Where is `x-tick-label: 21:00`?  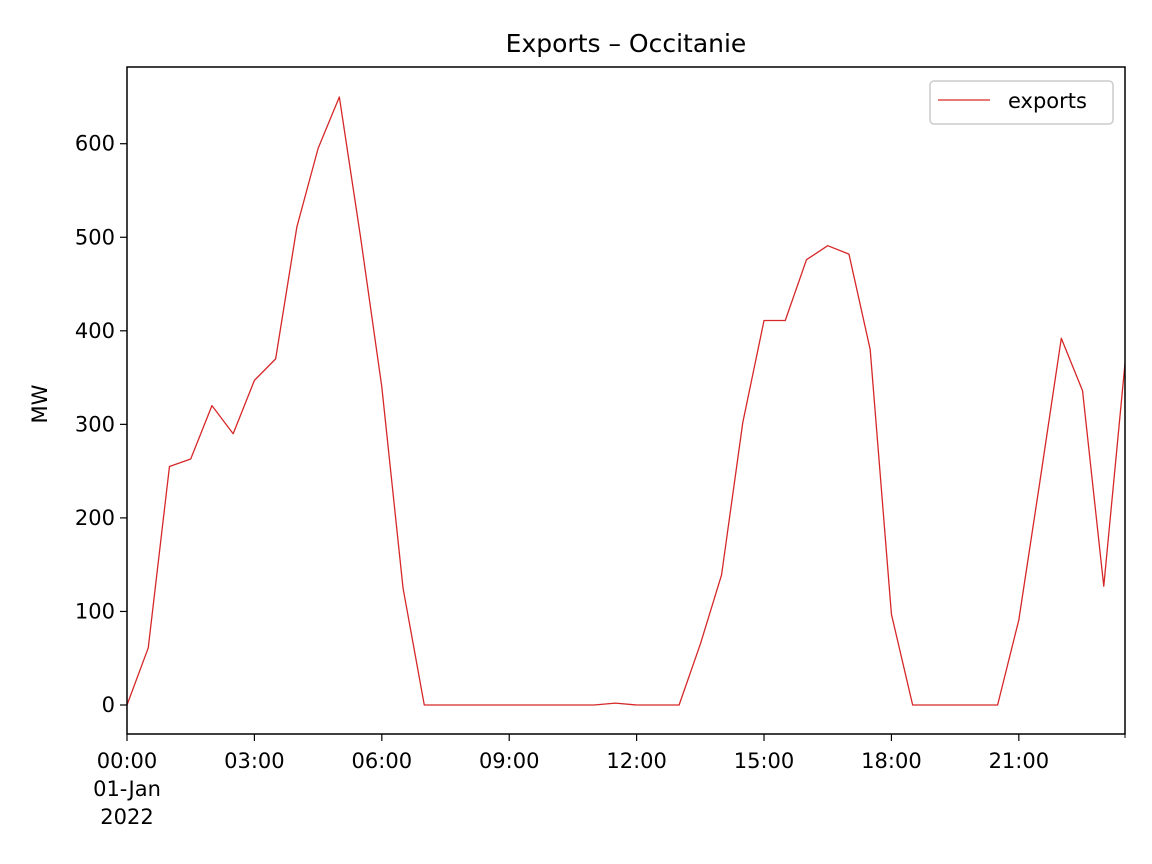 x-tick-label: 21:00 is located at coordinates (1019, 761).